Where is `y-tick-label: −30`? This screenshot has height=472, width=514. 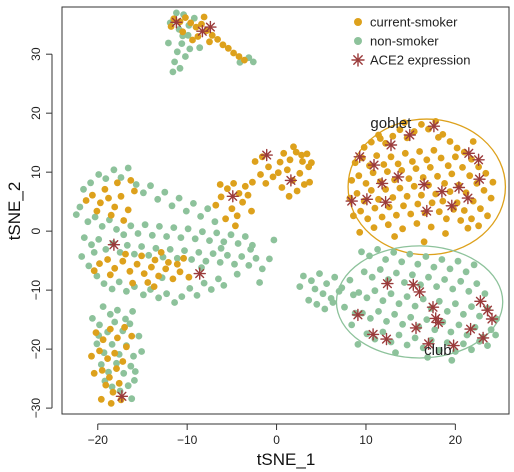
y-tick-label: −30 is located at coordinates (36, 408).